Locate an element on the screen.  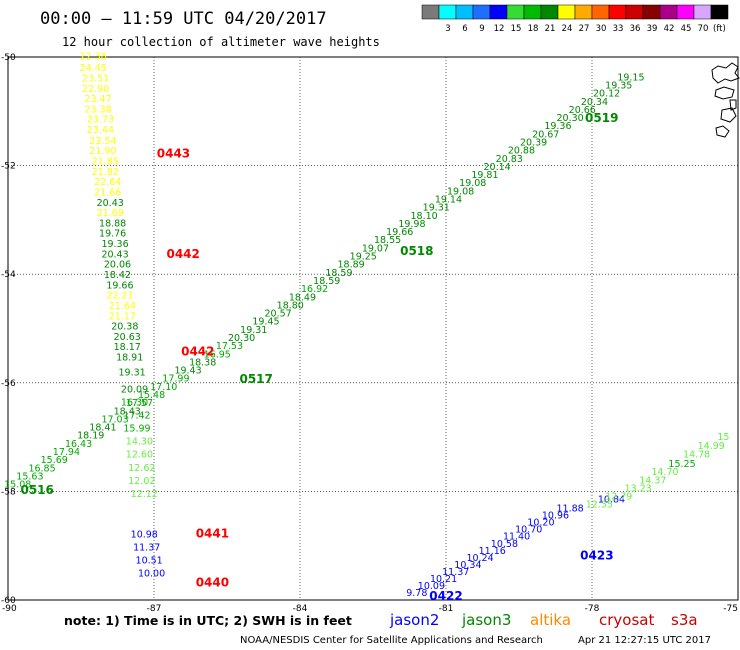
wave-height-value: 18.59 is located at coordinates (338, 273).